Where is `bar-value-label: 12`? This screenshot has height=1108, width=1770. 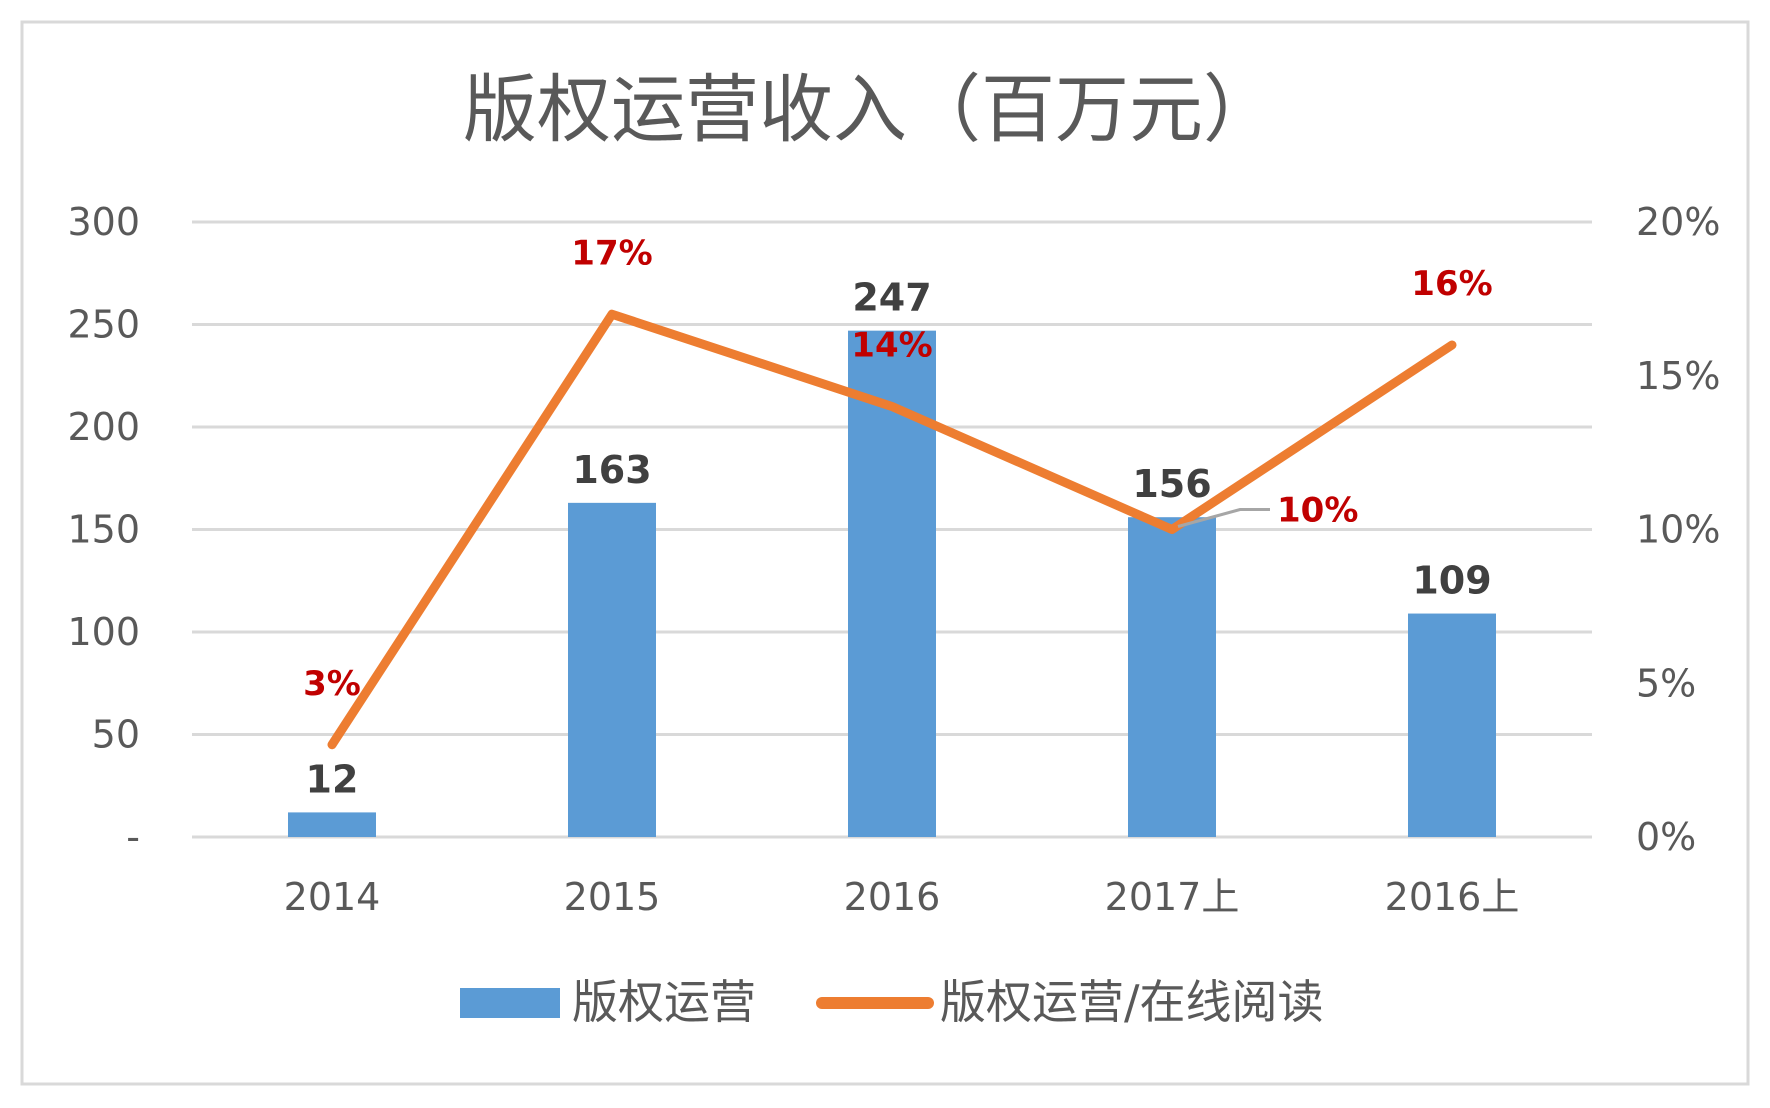
bar-value-label: 12 is located at coordinates (332, 779).